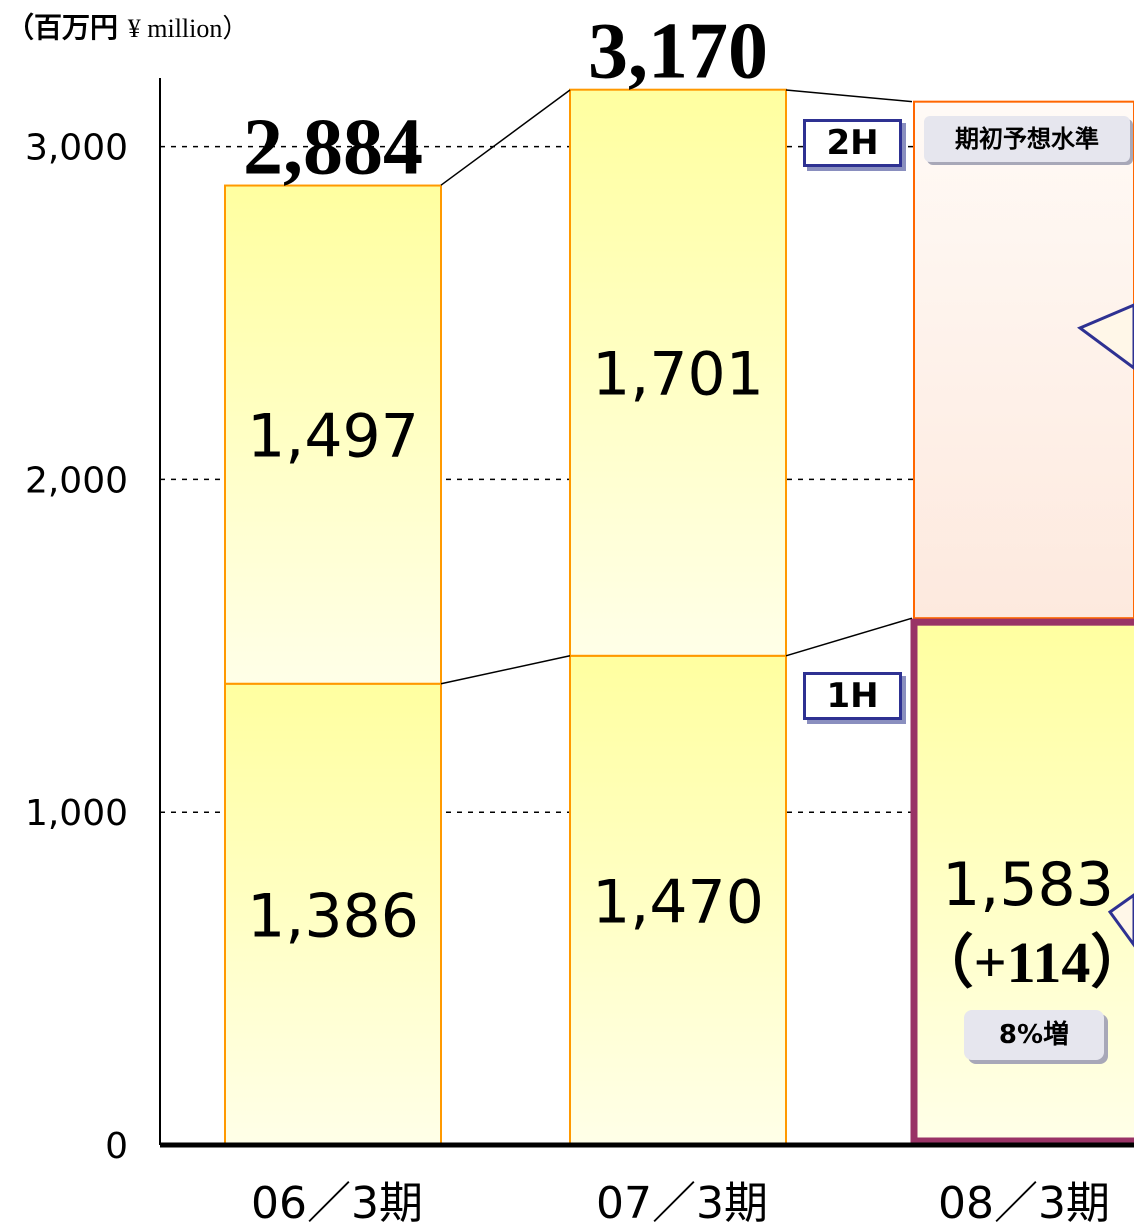 Image resolution: width=1134 pixels, height=1227 pixels. Describe the element at coordinates (678, 52) in the screenshot. I see `total-label: 3,170` at that location.